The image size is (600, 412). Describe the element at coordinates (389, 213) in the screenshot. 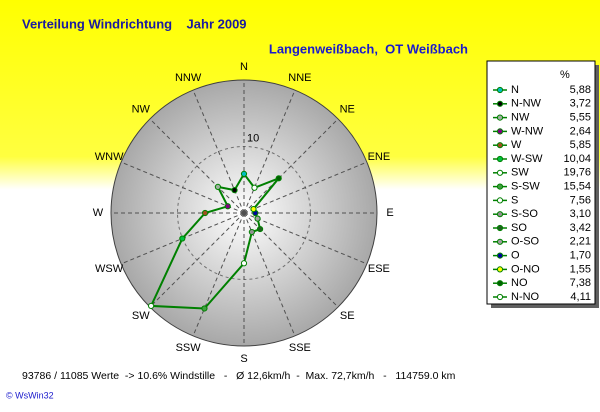

I see `axis-label: E` at that location.